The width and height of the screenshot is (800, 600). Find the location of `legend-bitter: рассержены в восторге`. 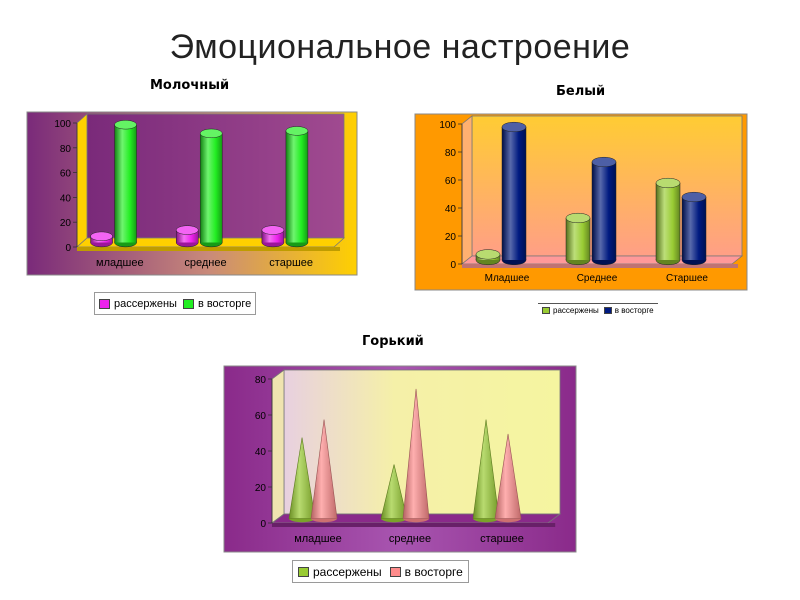

legend-bitter: рассержены в восторге is located at coordinates (380, 571).